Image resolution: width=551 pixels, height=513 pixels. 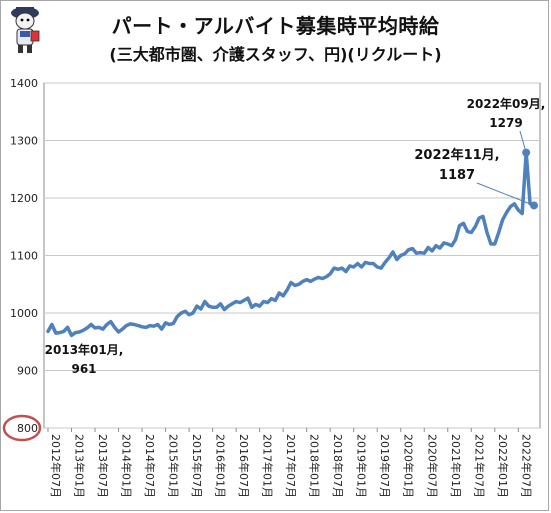 What do you see at coordinates (432, 466) in the screenshot?
I see `x-tick-label: 2020年07月` at bounding box center [432, 466].